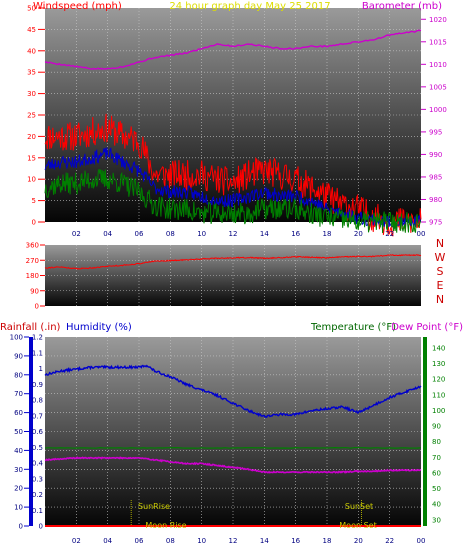 The height and width of the screenshot is (555, 466). I want to click on dewpoint-axis-label: Dew Point (°F), so click(427, 327).